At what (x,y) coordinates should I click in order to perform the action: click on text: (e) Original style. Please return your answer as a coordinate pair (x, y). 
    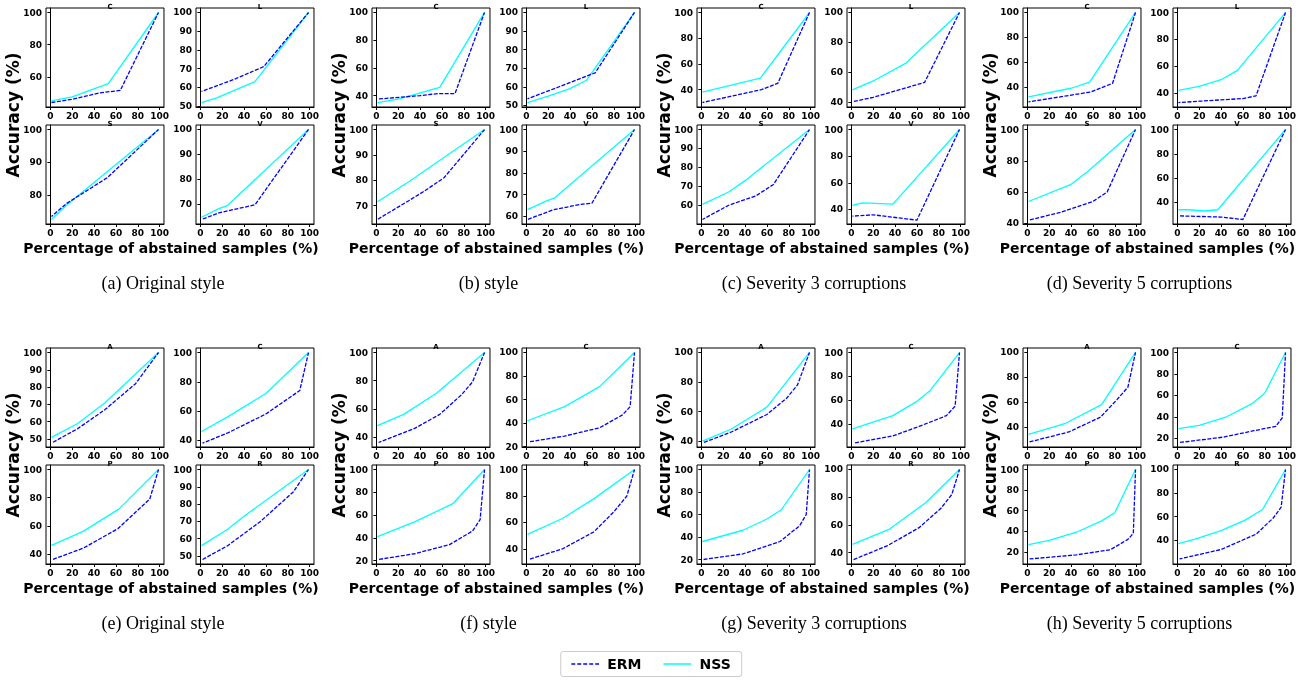
    Looking at the image, I should click on (163, 623).